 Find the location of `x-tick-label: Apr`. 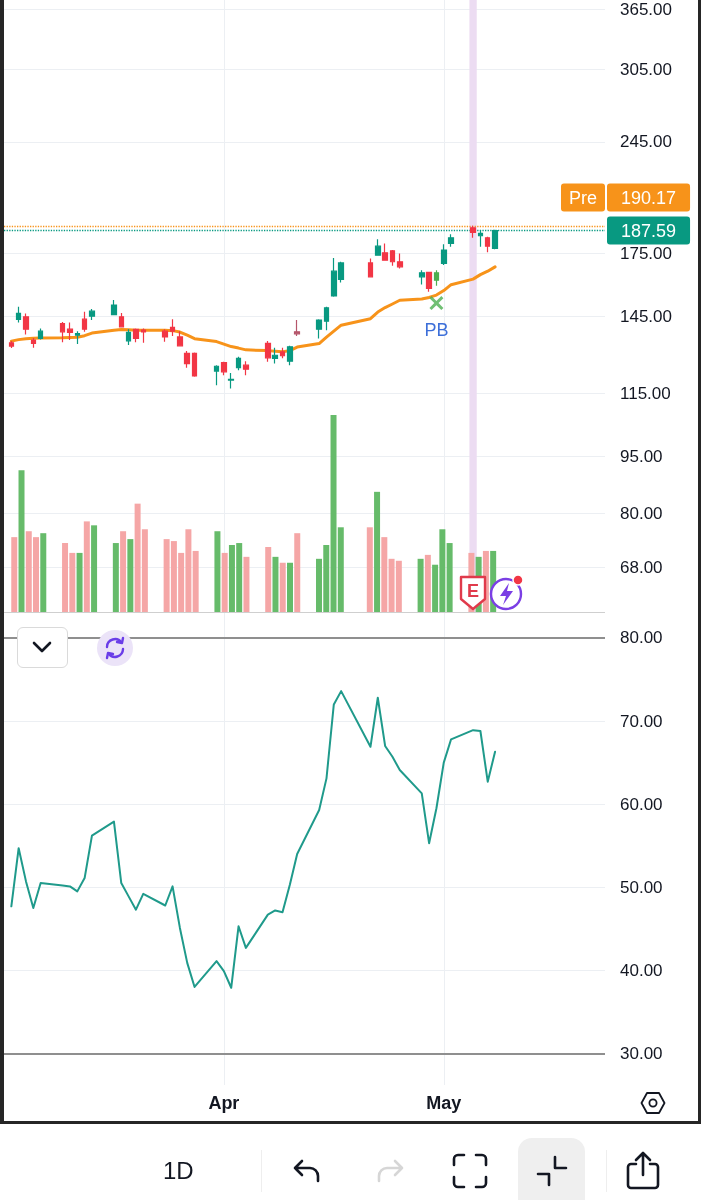

x-tick-label: Apr is located at coordinates (224, 1103).